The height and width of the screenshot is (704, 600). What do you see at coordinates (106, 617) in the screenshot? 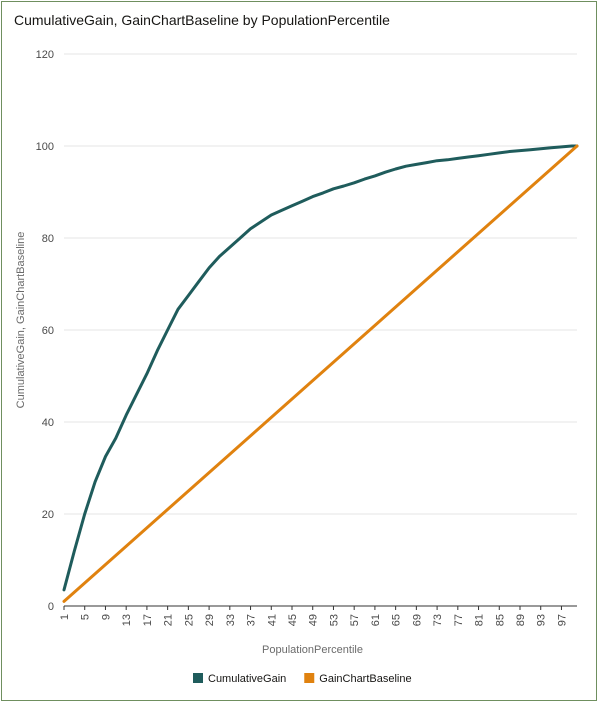
I see `x-tick-label: 9` at bounding box center [106, 617].